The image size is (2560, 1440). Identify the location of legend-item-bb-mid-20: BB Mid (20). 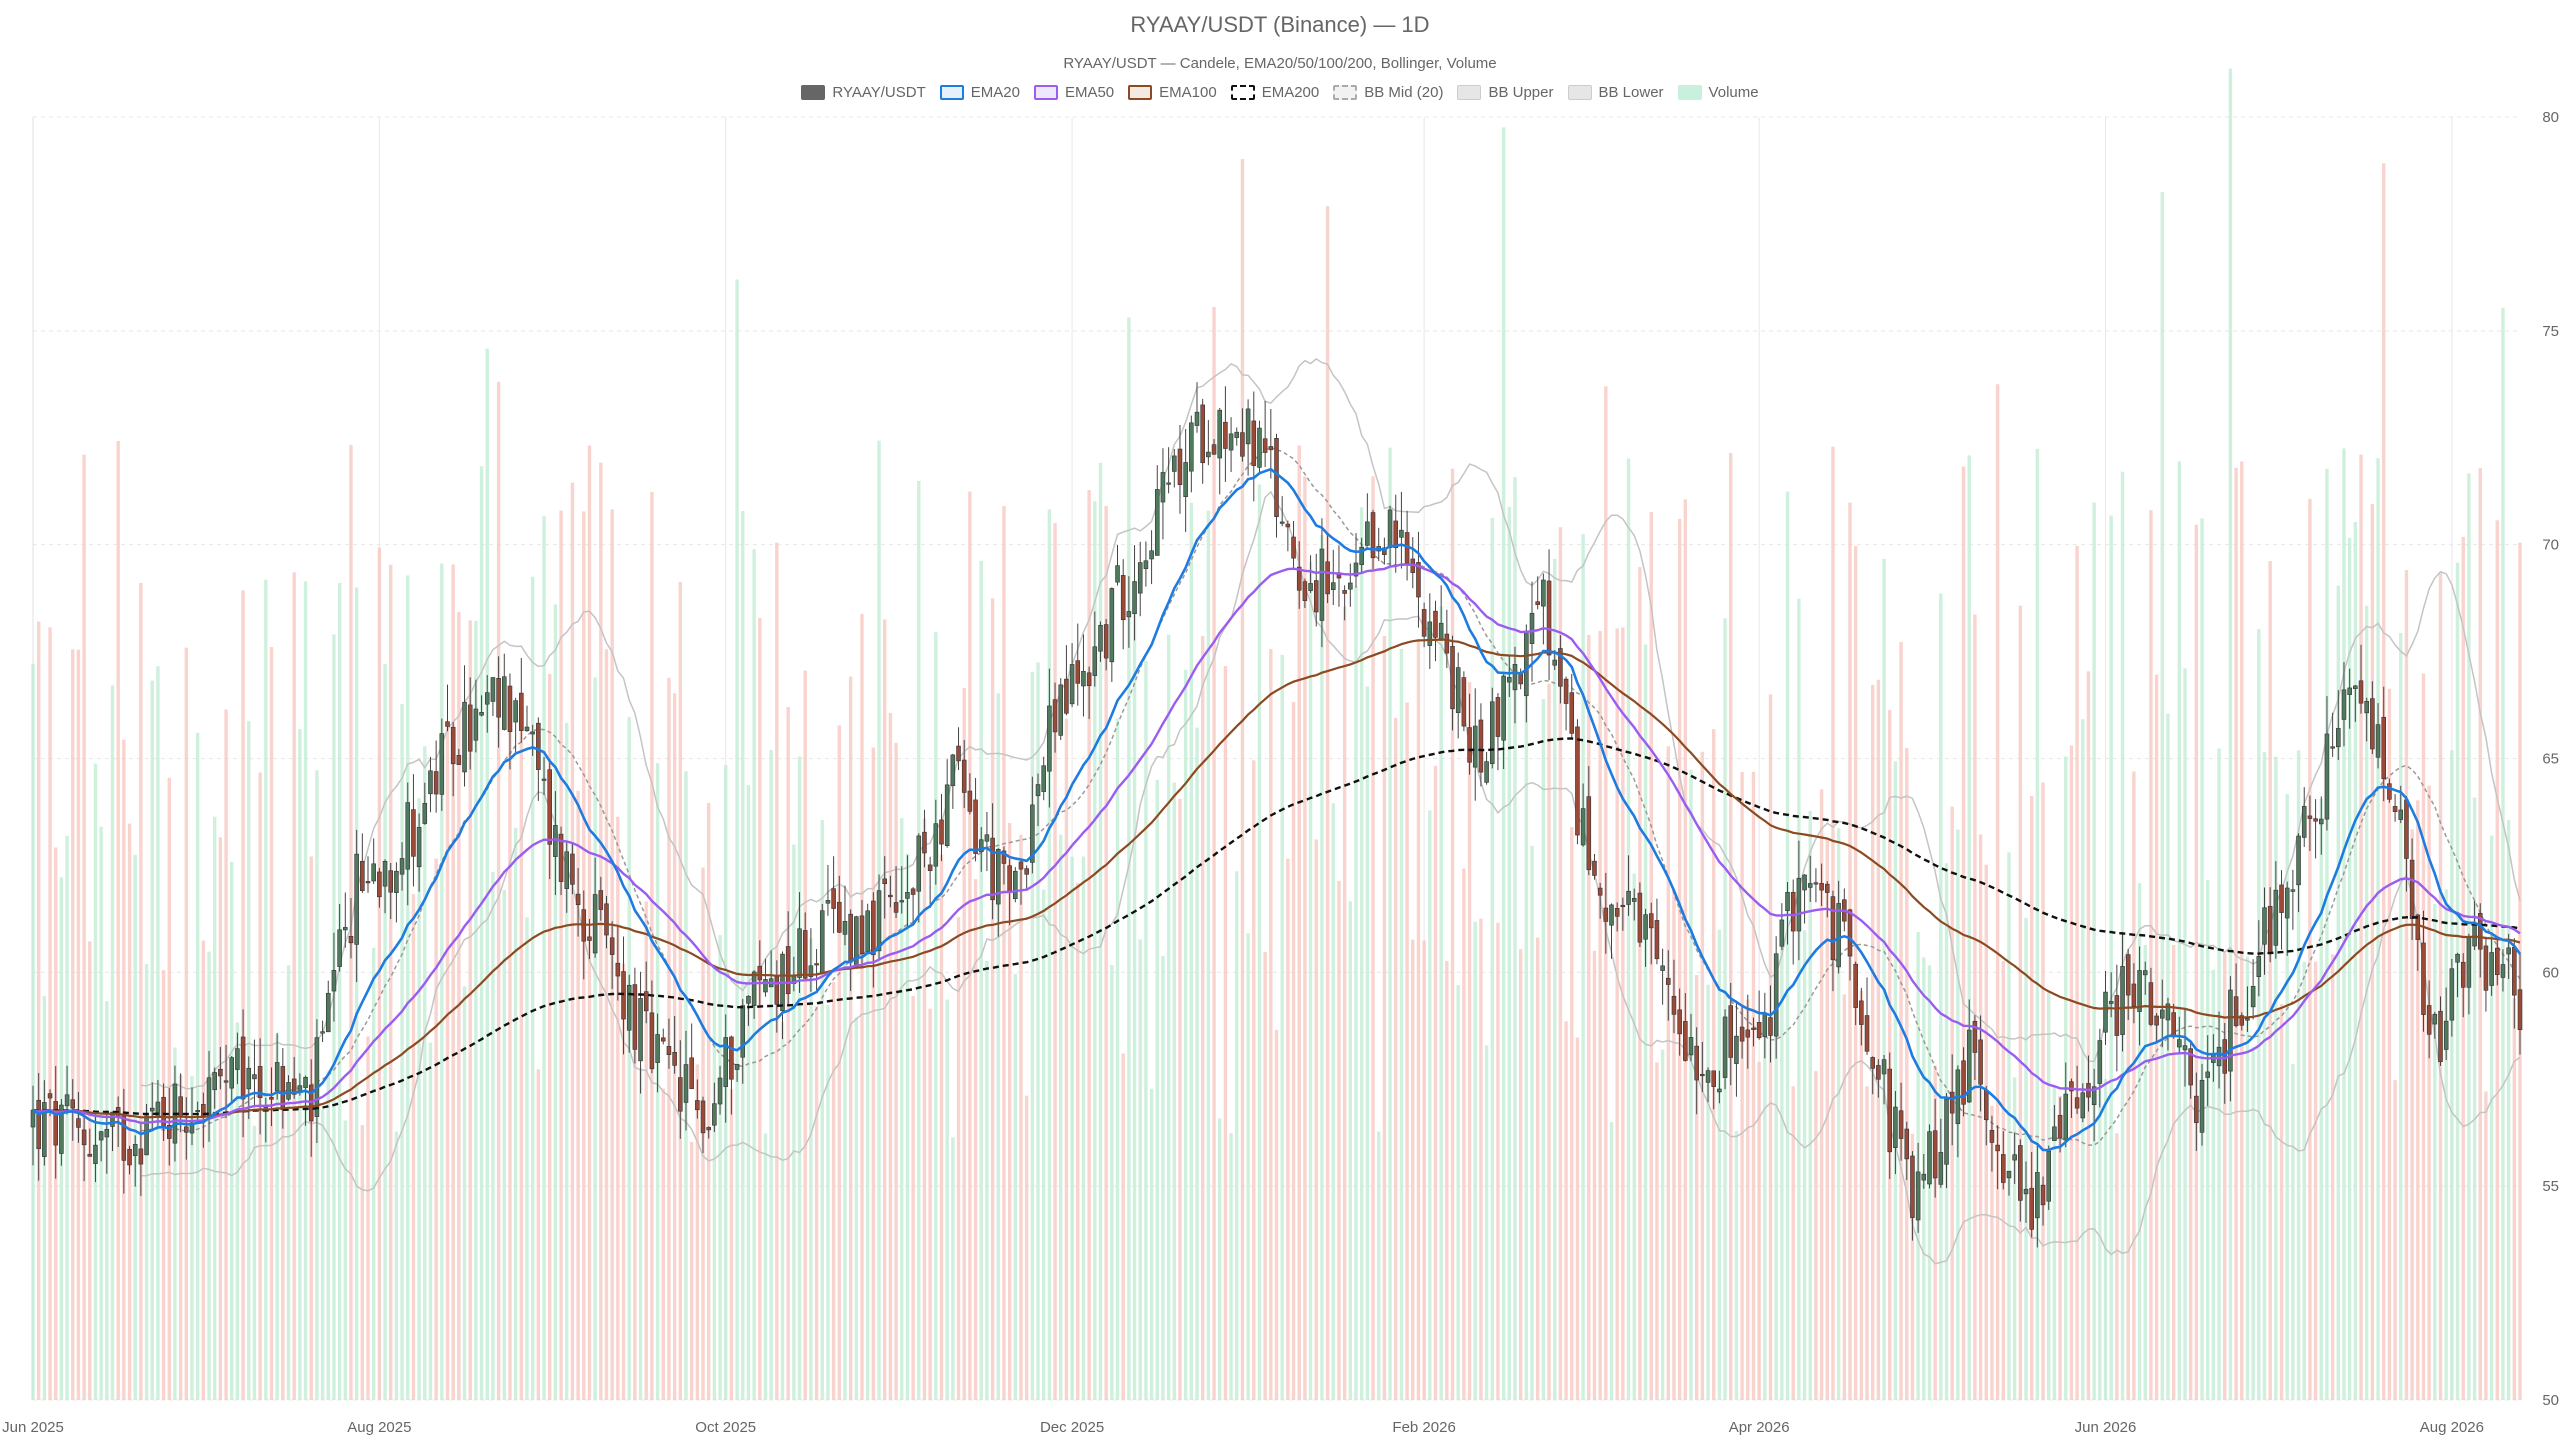
(1388, 92).